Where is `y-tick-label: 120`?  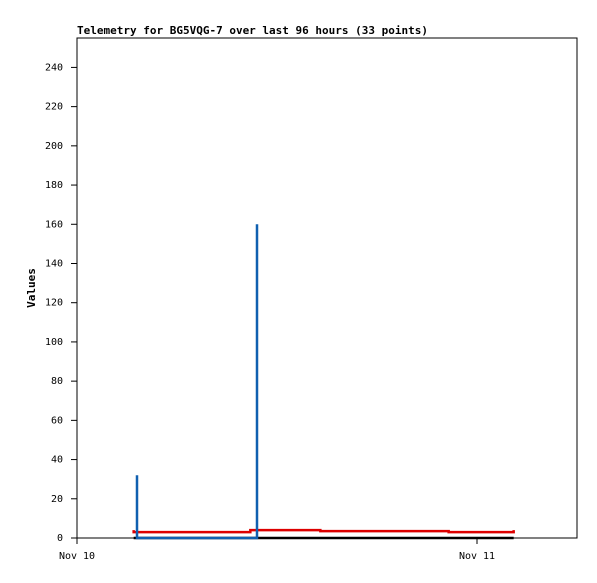
y-tick-label: 120 is located at coordinates (54, 303).